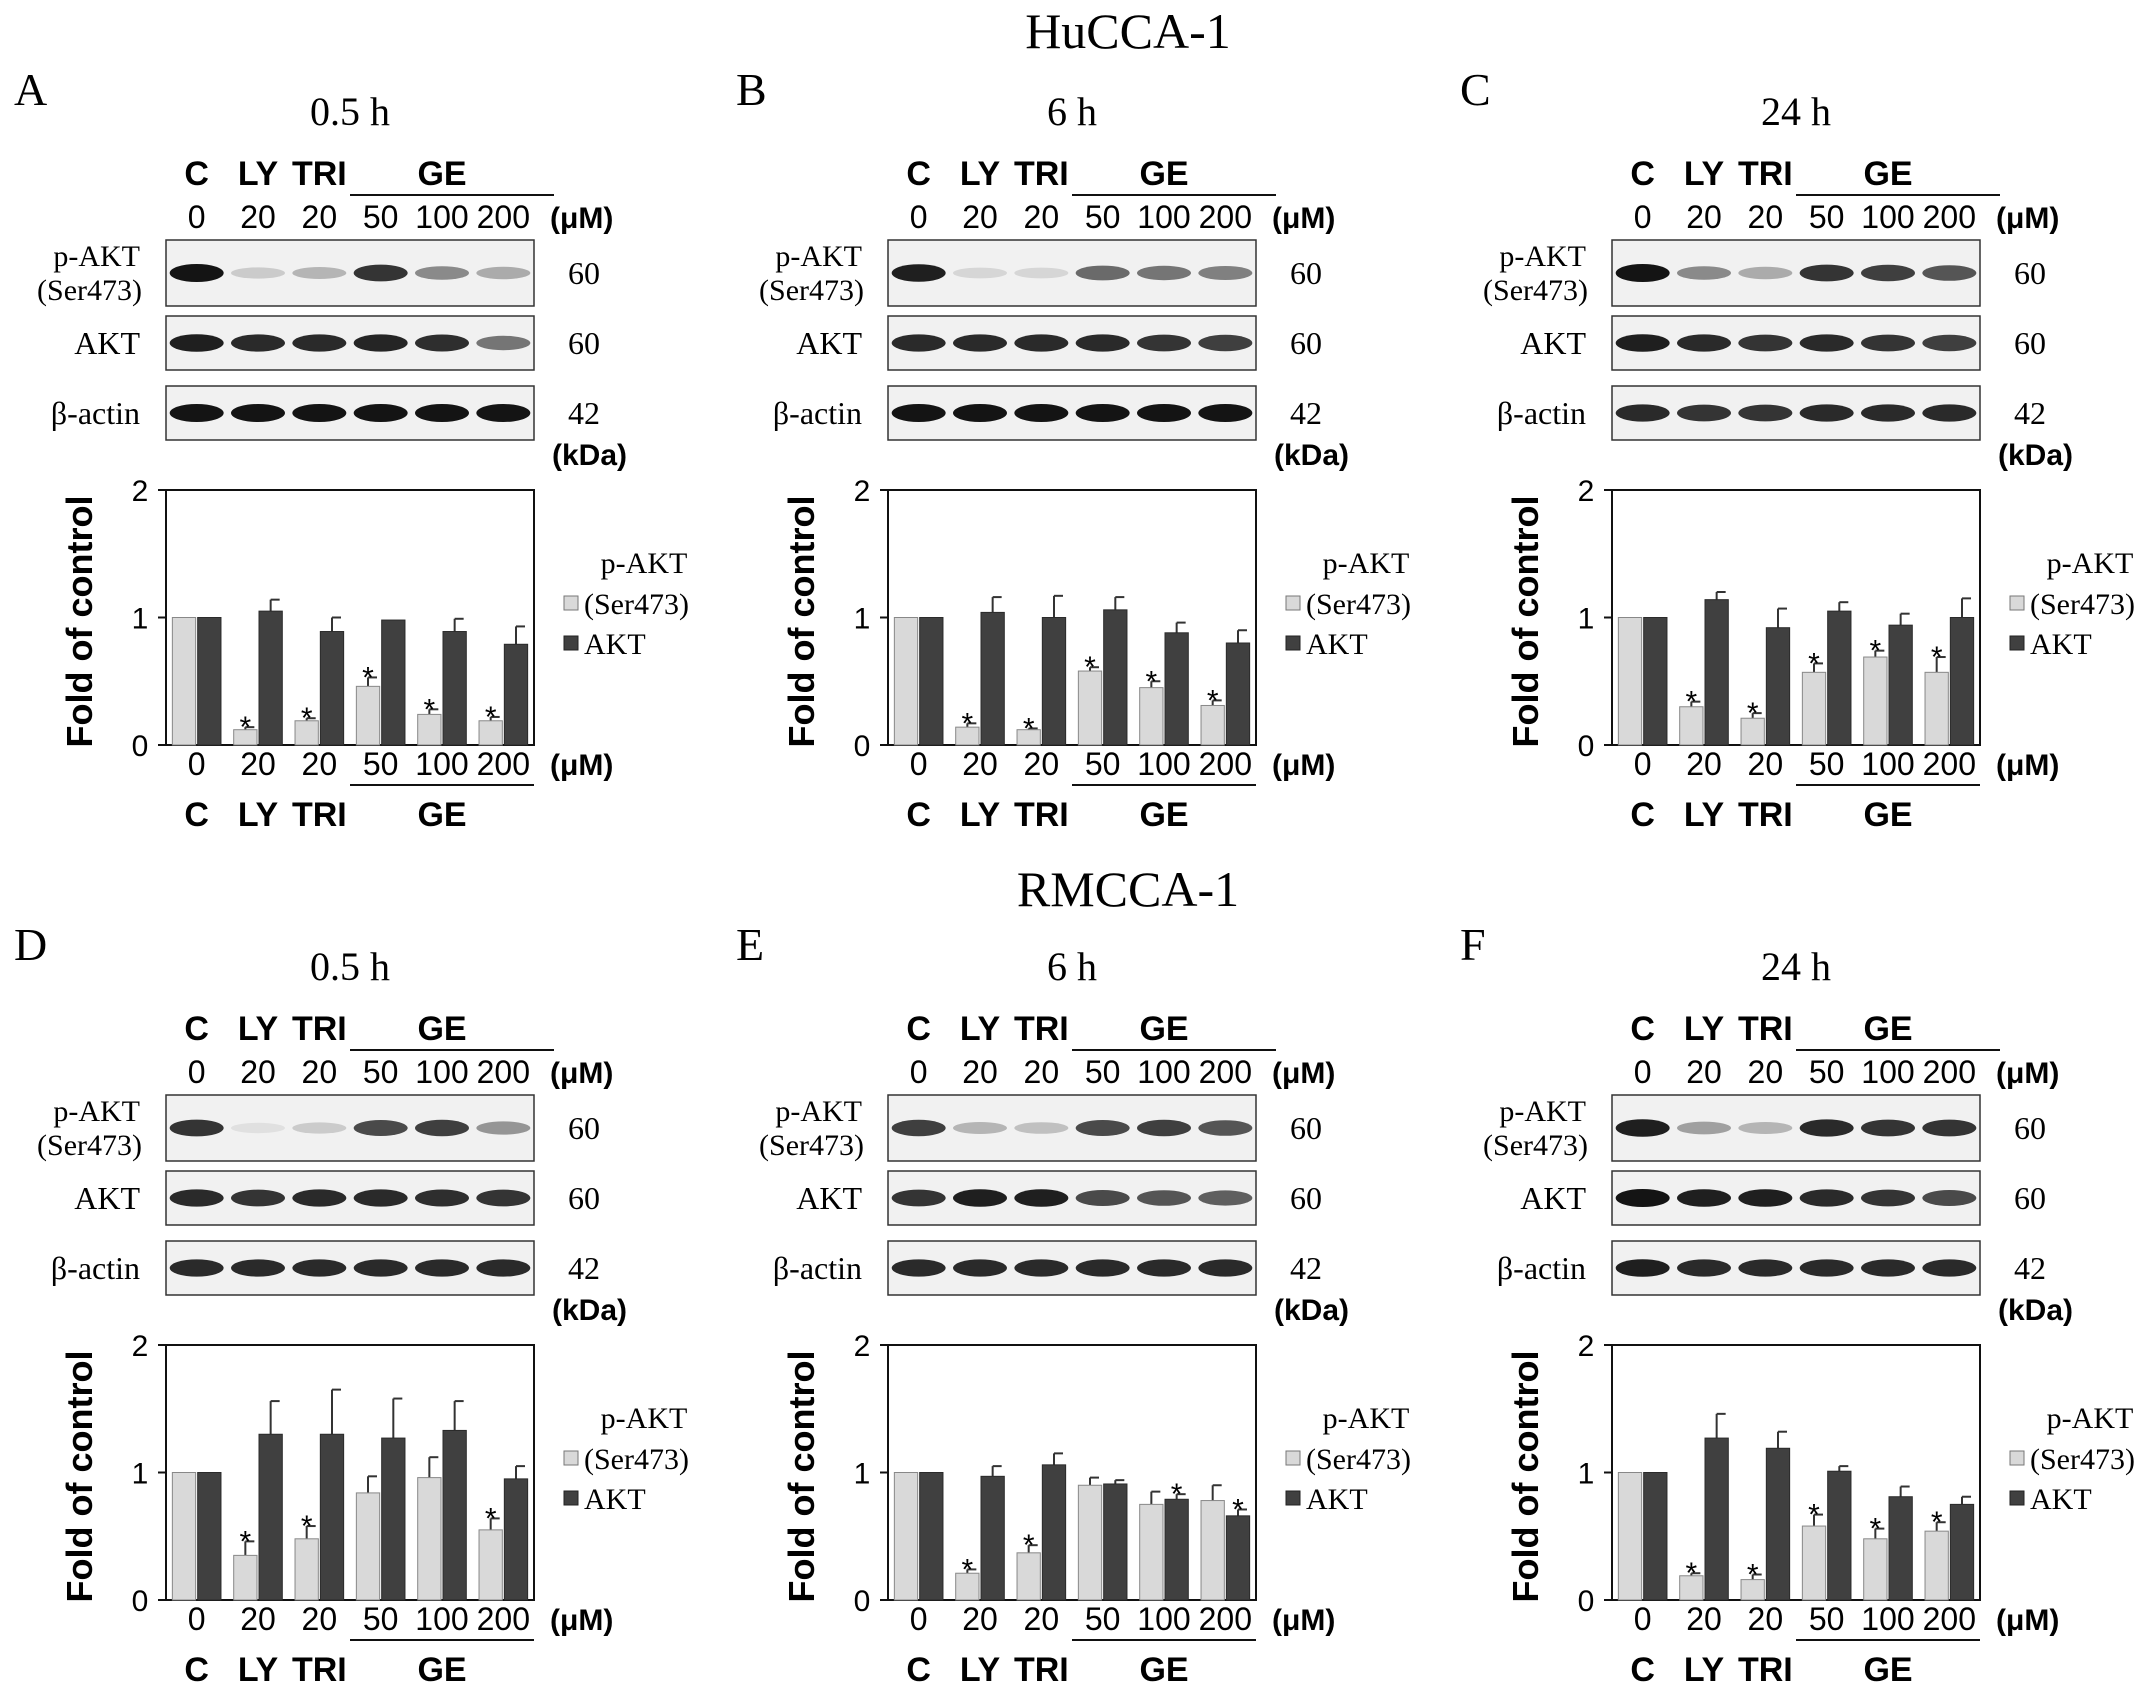  What do you see at coordinates (862, 491) in the screenshot?
I see `y-tick-label: 2` at bounding box center [862, 491].